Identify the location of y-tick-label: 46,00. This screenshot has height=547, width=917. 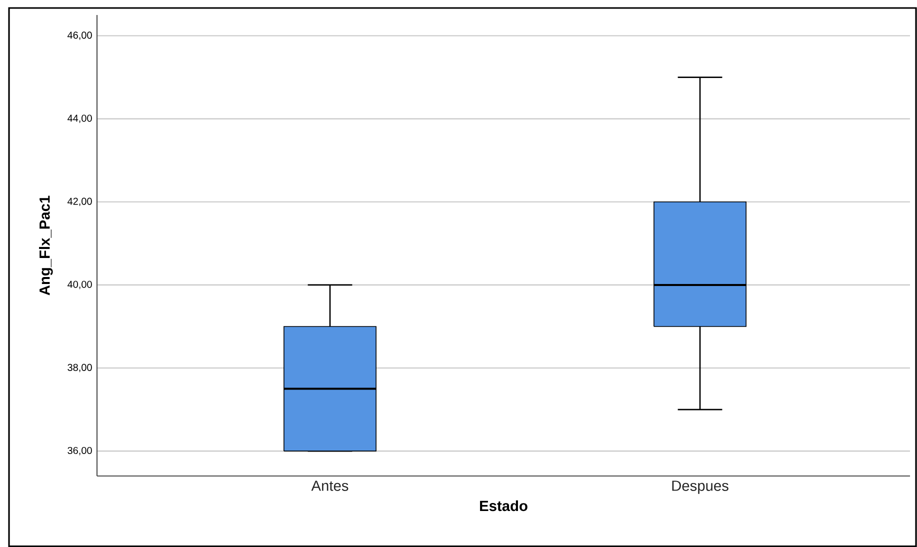
(80, 36).